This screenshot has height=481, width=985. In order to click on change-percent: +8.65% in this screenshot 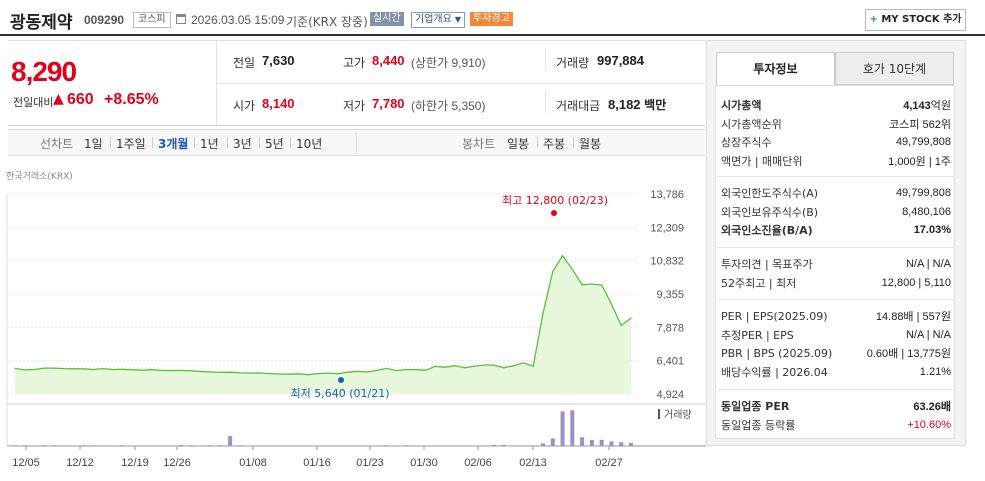, I will do `click(131, 99)`.